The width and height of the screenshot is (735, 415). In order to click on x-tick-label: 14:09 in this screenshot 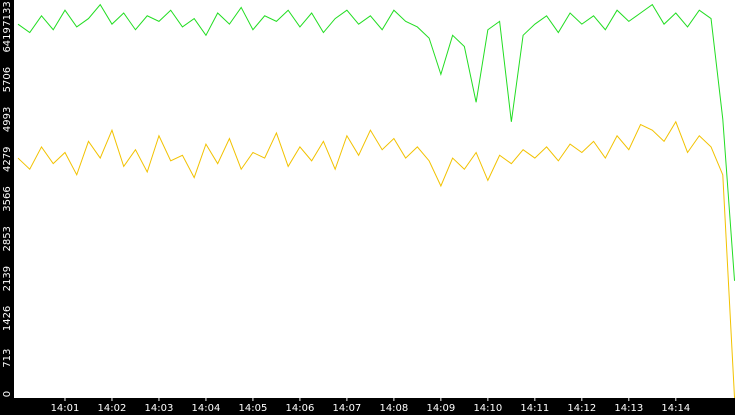, I will do `click(440, 408)`.